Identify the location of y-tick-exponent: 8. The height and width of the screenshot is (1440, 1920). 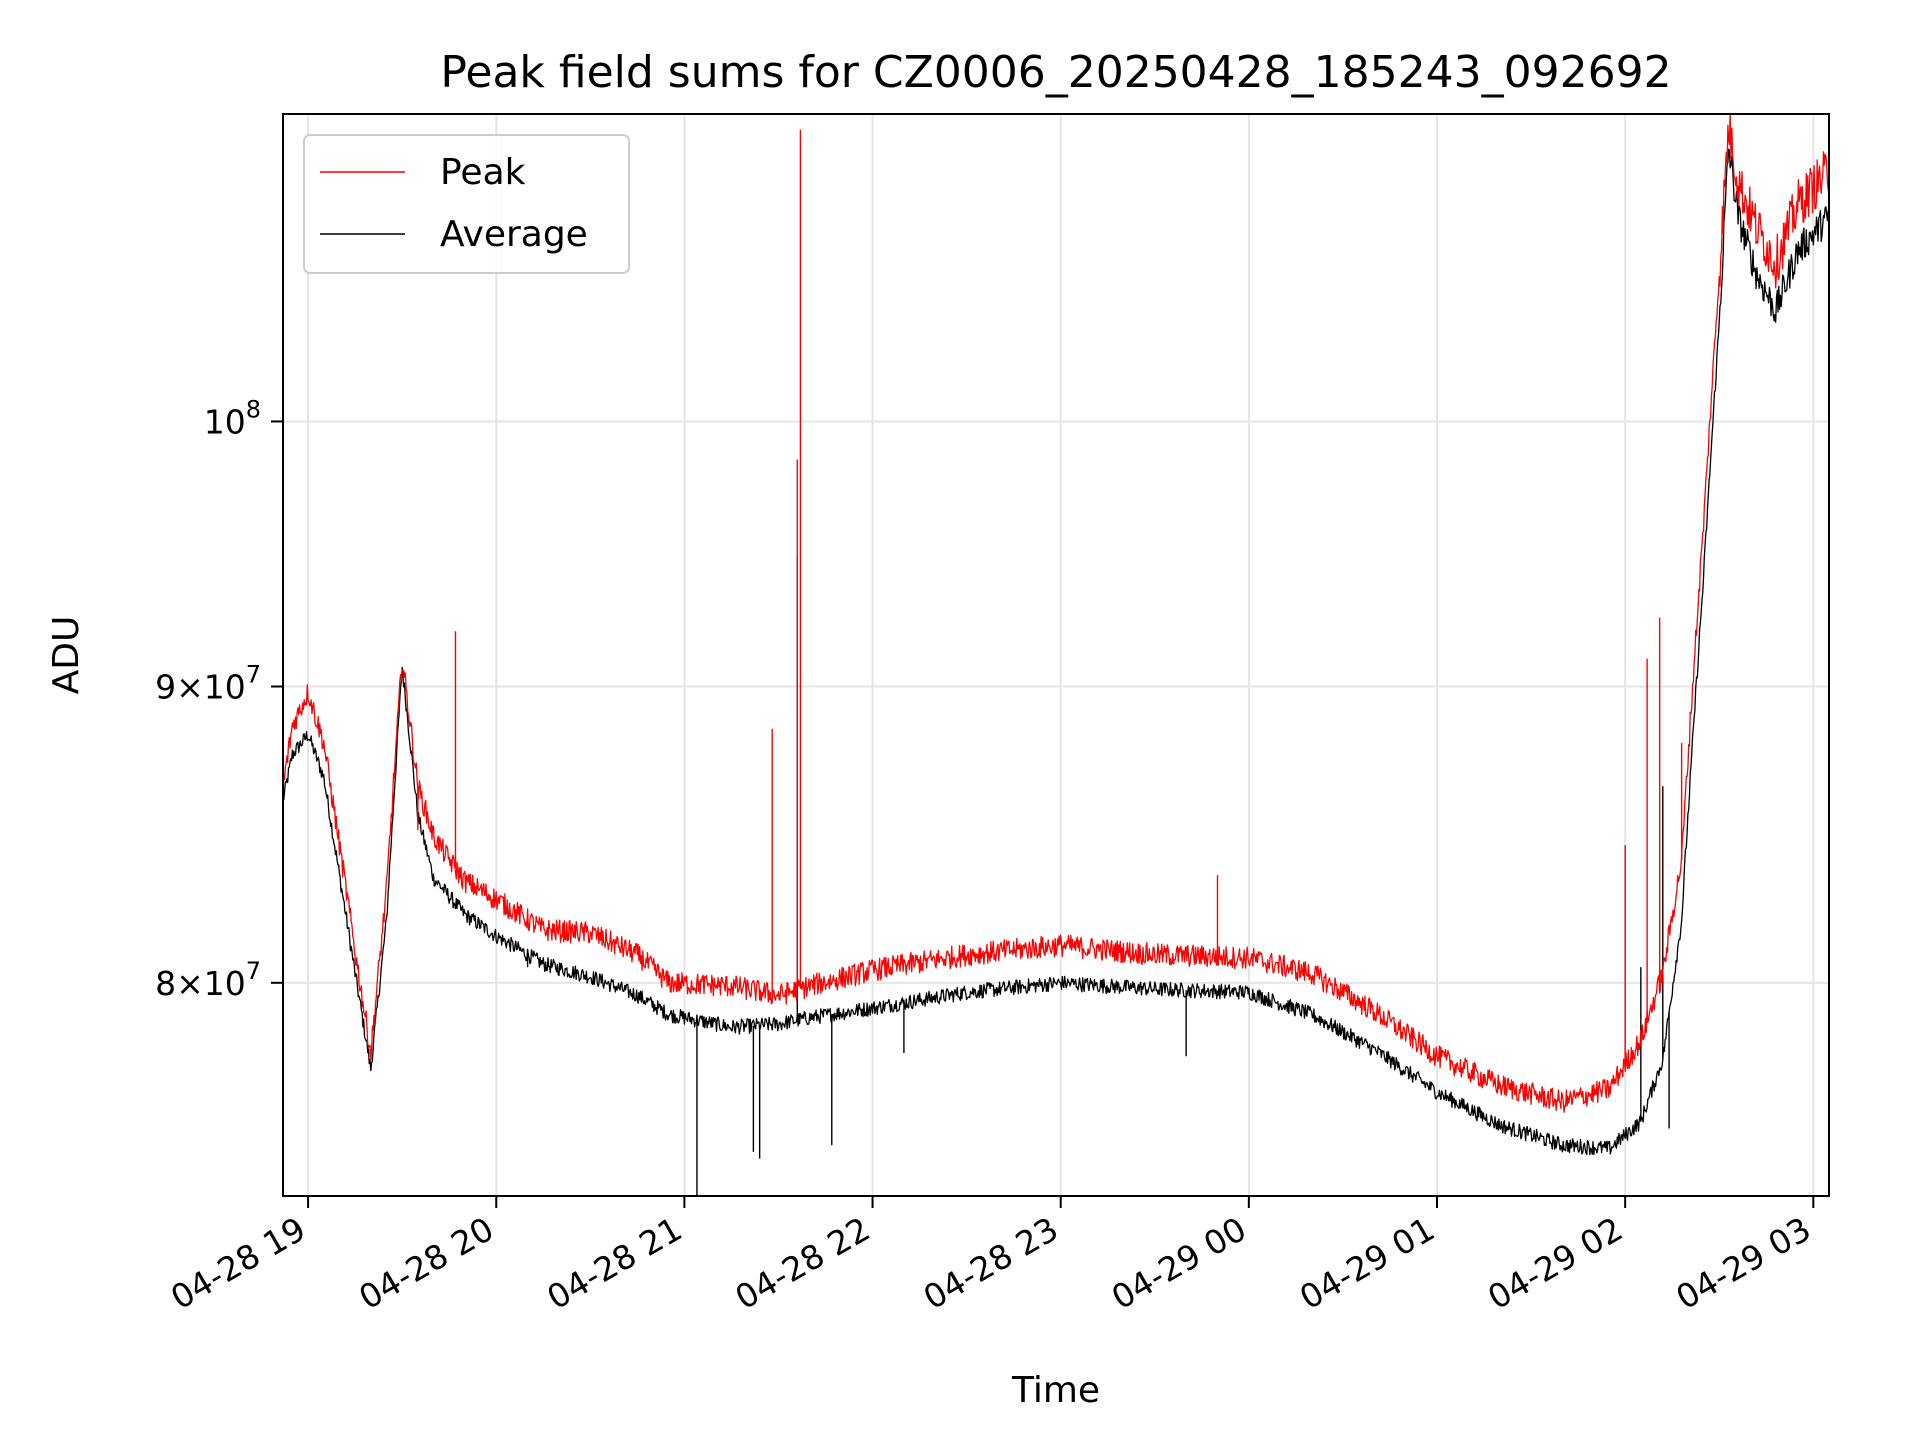
(253, 409).